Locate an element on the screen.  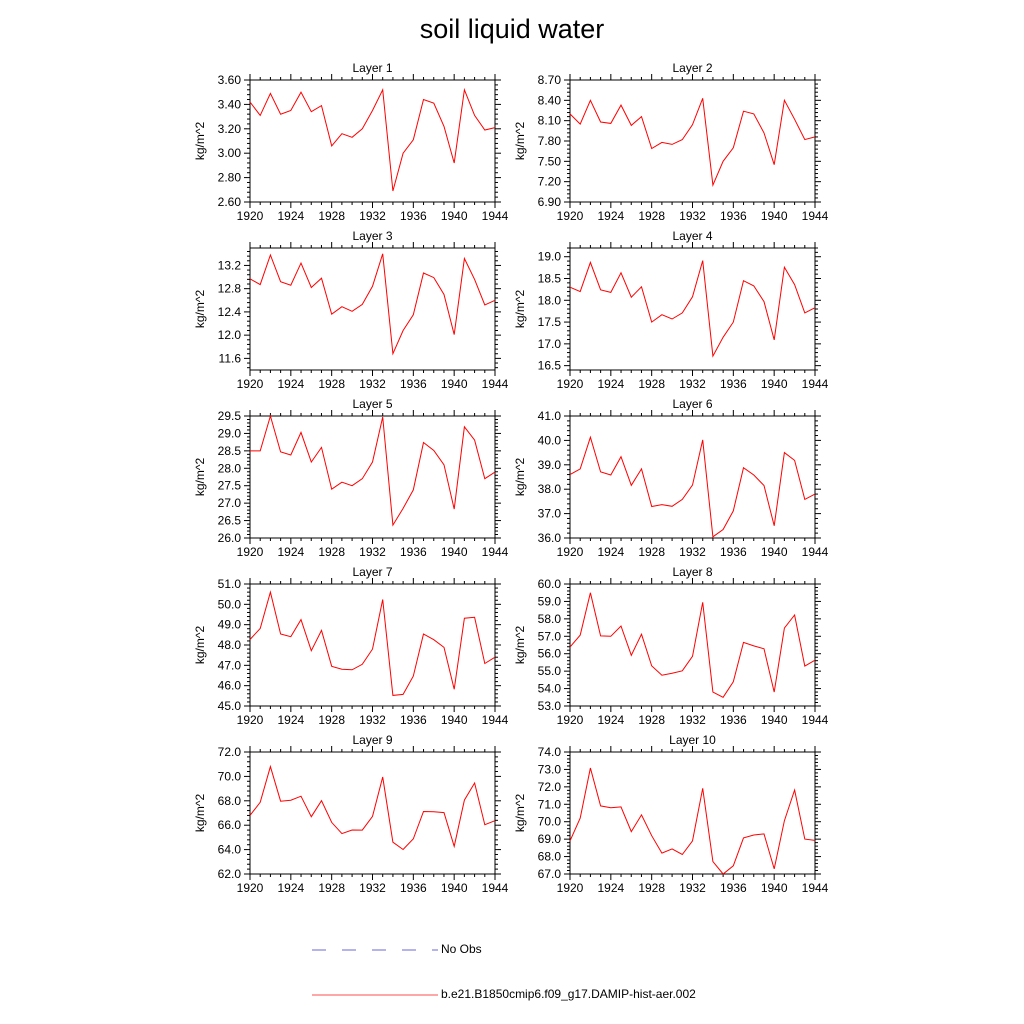
y-tick-label: 3.20 is located at coordinates (230, 129).